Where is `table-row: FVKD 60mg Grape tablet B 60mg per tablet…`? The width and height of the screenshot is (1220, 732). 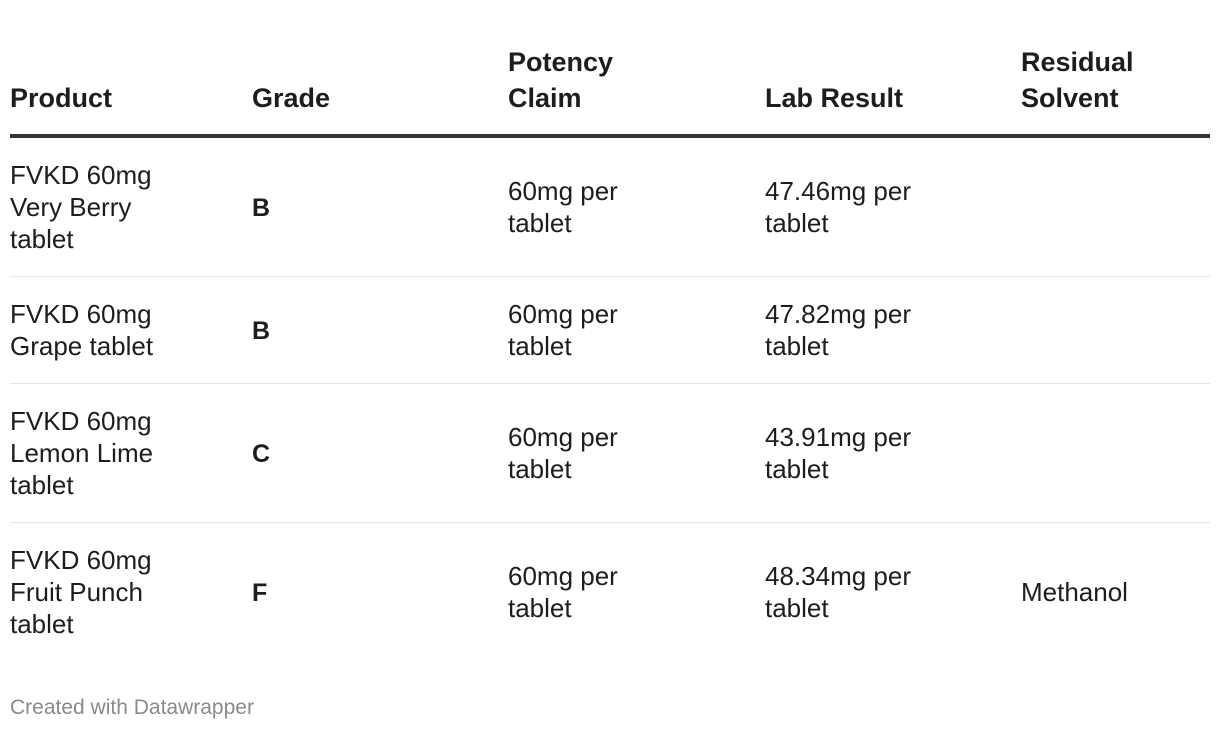 table-row: FVKD 60mg Grape tablet B 60mg per tablet… is located at coordinates (610, 330).